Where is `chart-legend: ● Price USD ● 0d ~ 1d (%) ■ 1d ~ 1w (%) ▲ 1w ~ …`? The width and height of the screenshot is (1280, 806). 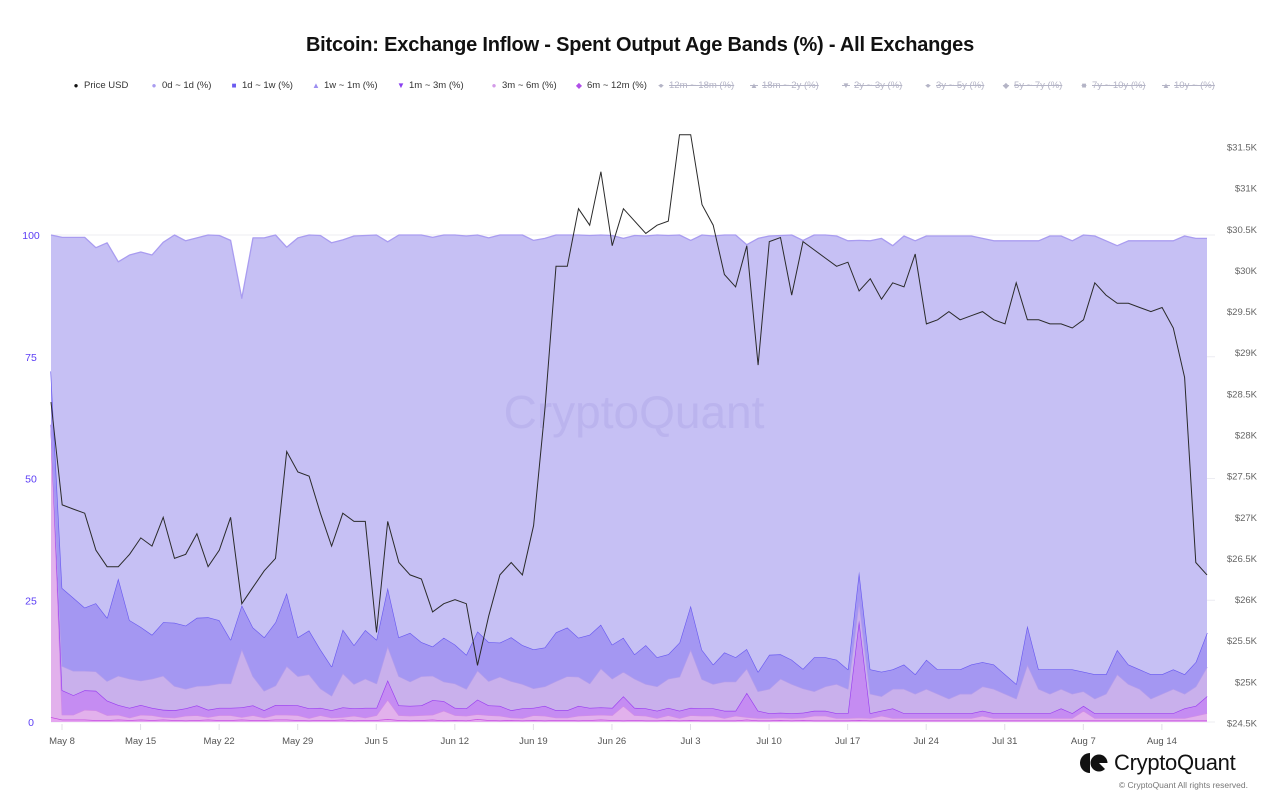 chart-legend: ● Price USD ● 0d ~ 1d (%) ■ 1d ~ 1w (%) ▲ 1w ~ … is located at coordinates (646, 88).